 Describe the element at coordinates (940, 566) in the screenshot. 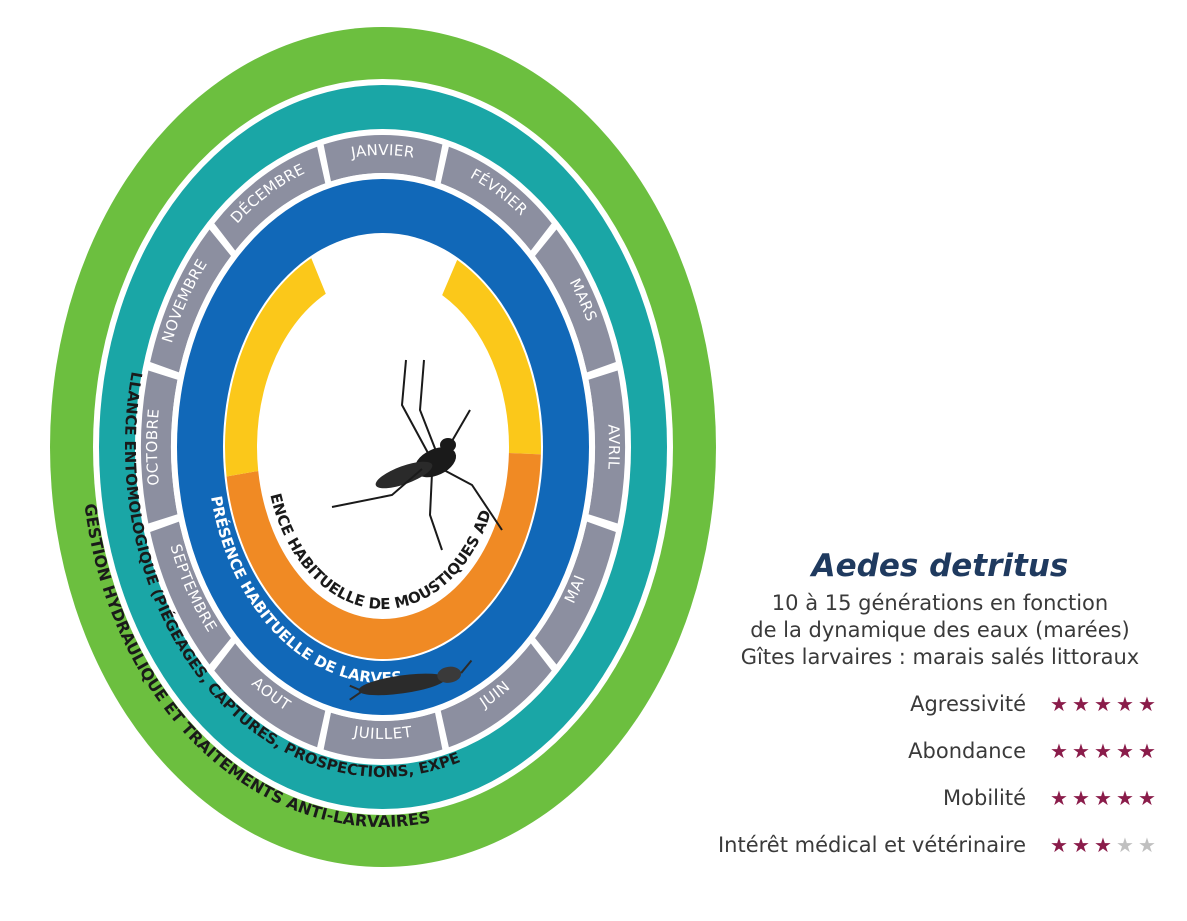

I see `species-name: Aedes detritus` at that location.